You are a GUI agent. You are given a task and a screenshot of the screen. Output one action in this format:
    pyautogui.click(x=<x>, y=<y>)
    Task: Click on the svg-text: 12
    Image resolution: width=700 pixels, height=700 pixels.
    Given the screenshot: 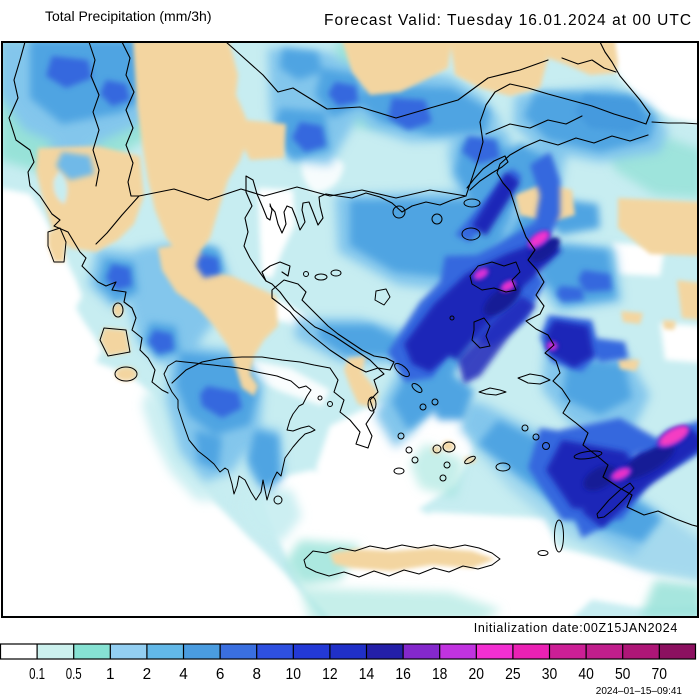 What is the action you would take?
    pyautogui.click(x=330, y=674)
    